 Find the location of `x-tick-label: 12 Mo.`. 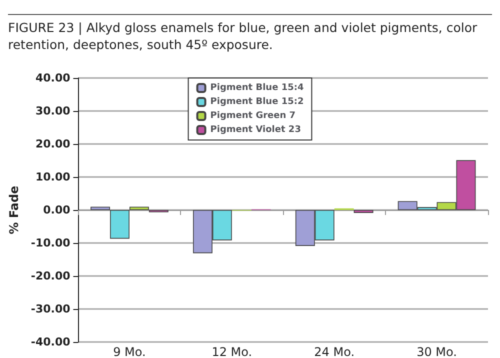

x-tick-label: 12 Mo. is located at coordinates (232, 351).